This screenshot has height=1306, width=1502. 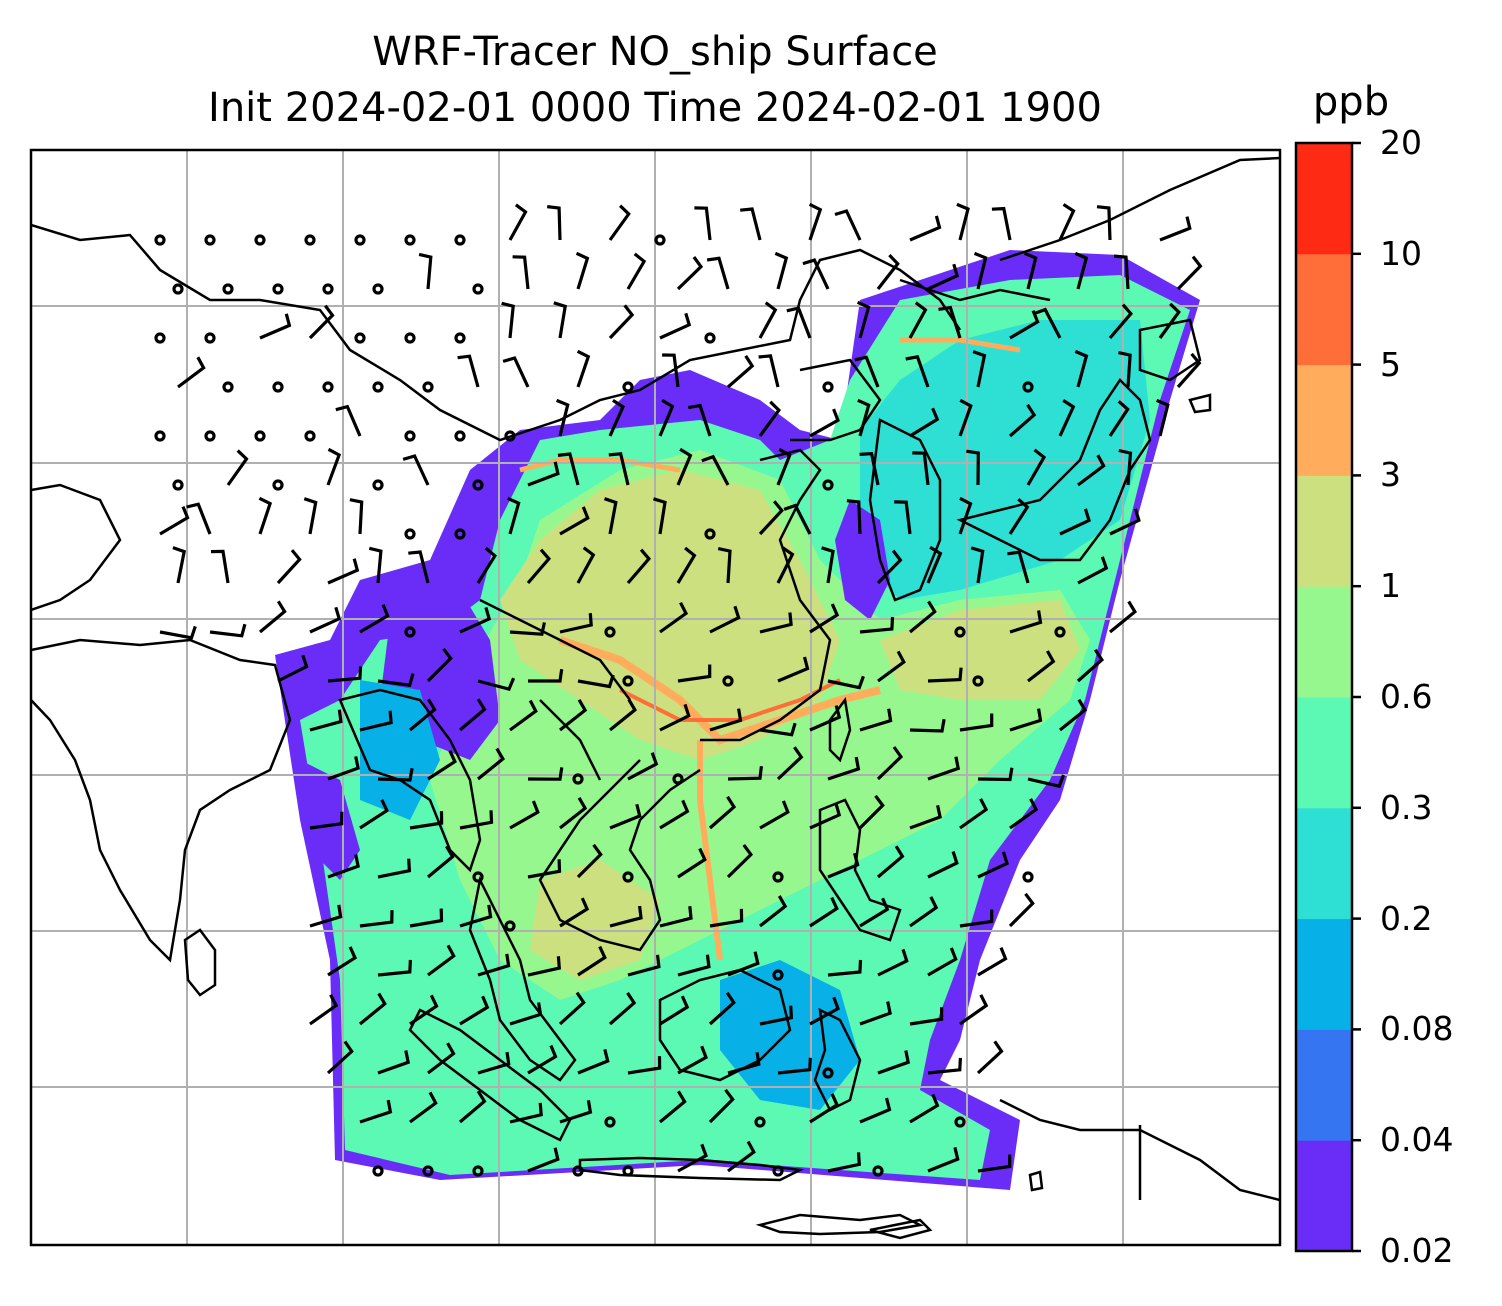 I want to click on map-title-line1: WRF-Tracer NO_ship Surface, so click(x=655, y=52).